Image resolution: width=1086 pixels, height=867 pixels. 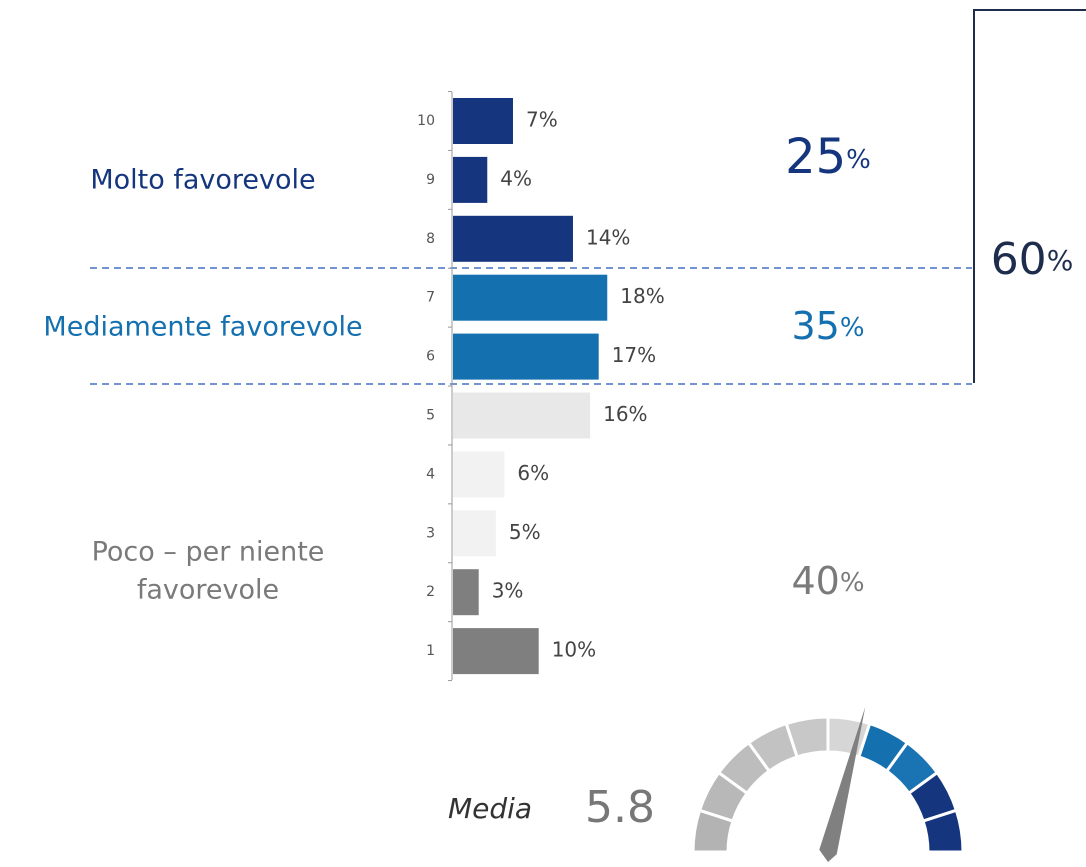 I want to click on group-total: 25%, so click(x=828, y=157).